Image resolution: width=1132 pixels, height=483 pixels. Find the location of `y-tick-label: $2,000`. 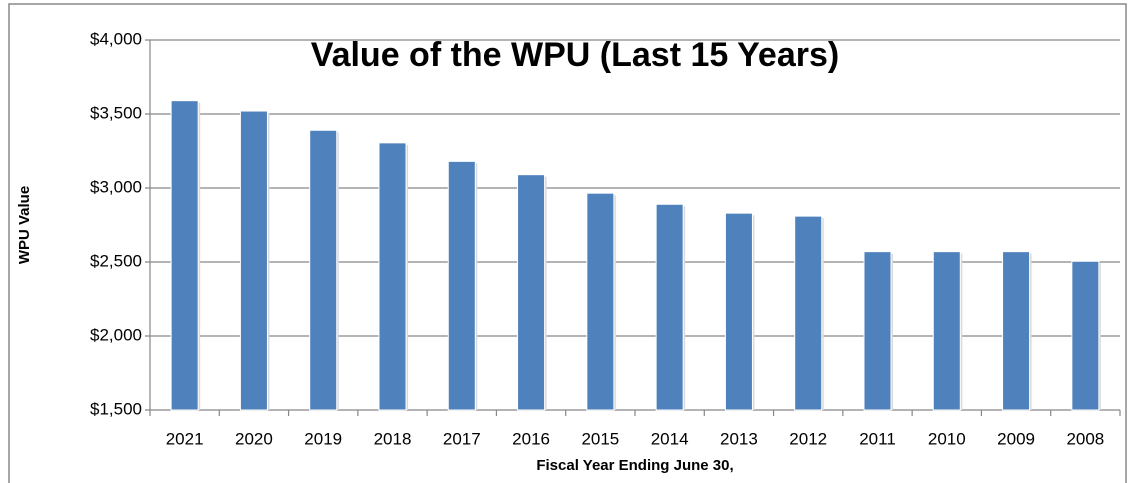

y-tick-label: $2,000 is located at coordinates (116, 334).